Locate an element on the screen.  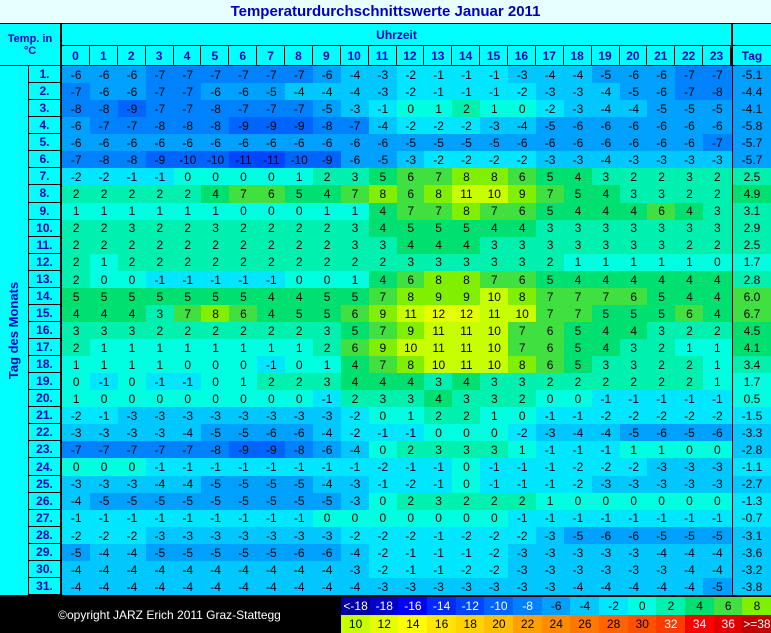
cell: -9 is located at coordinates (271, 450).